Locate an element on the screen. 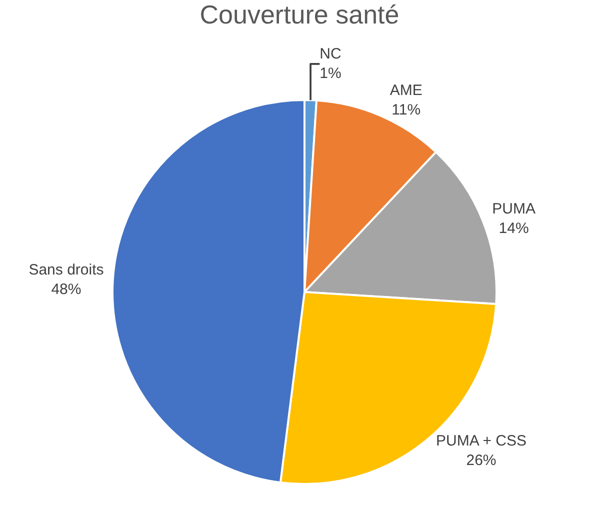  slice-label: NC is located at coordinates (331, 54).